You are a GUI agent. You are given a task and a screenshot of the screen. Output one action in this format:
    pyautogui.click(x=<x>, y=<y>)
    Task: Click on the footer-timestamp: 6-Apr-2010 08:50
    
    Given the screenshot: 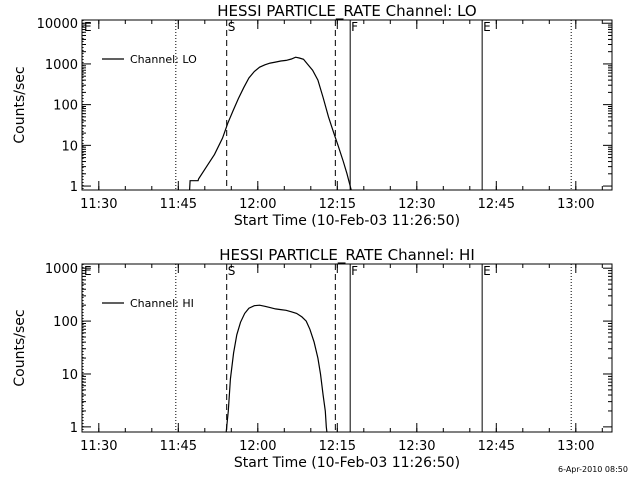 What is the action you would take?
    pyautogui.click(x=593, y=469)
    